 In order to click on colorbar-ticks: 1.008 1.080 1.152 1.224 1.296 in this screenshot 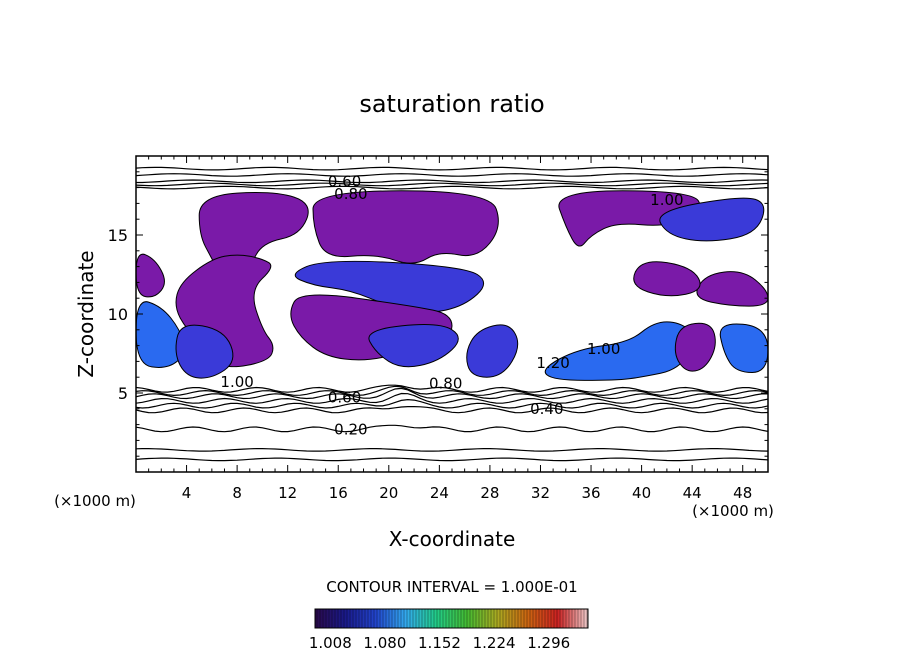, I will do `click(439, 643)`.